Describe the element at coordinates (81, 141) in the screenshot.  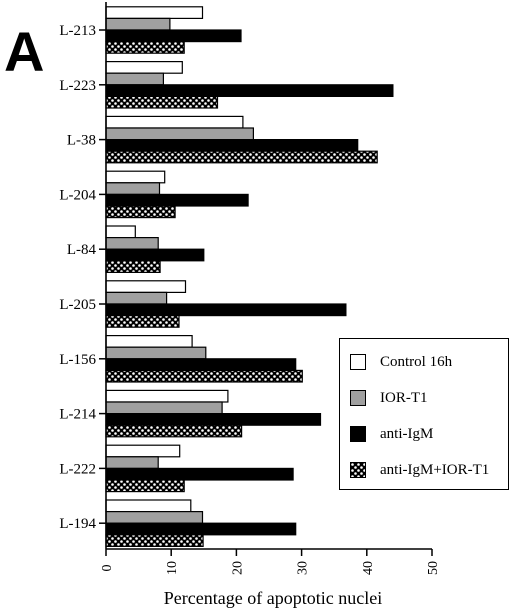
I see `y-tick-label: L-38` at that location.